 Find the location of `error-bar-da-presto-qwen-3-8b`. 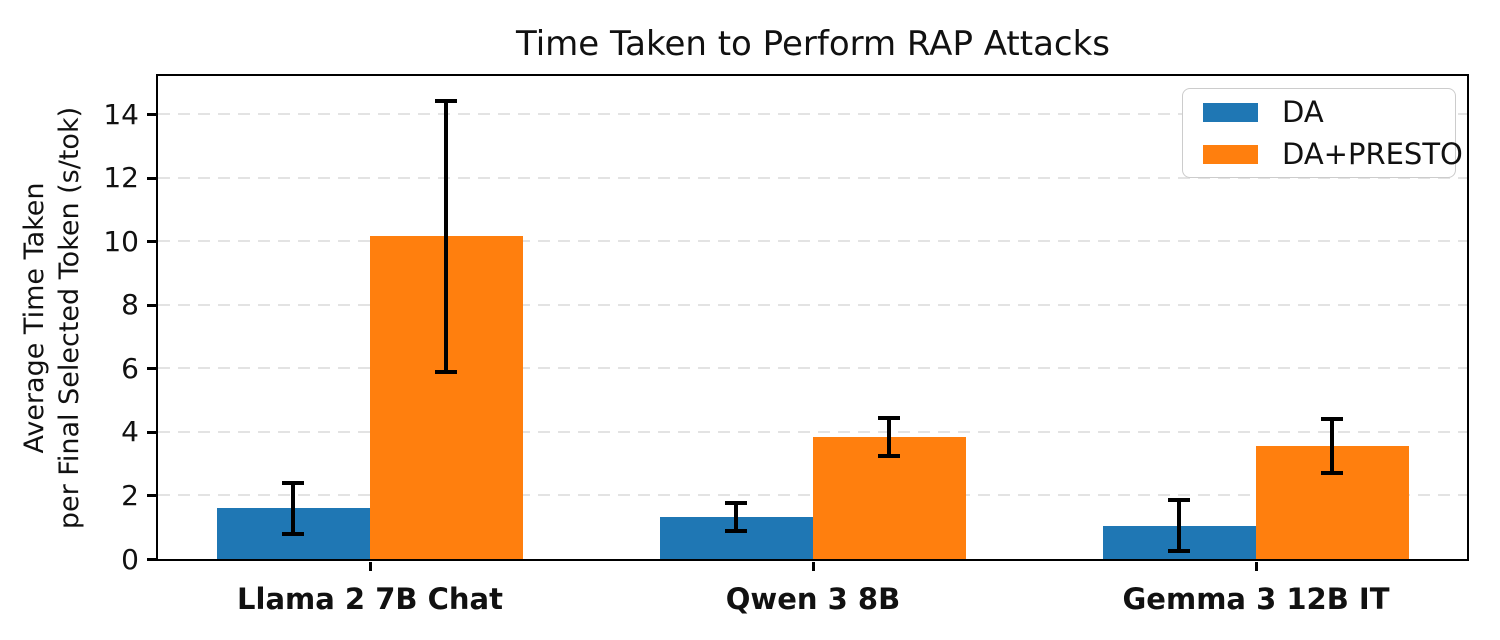

error-bar-da-presto-qwen-3-8b is located at coordinates (889, 436).